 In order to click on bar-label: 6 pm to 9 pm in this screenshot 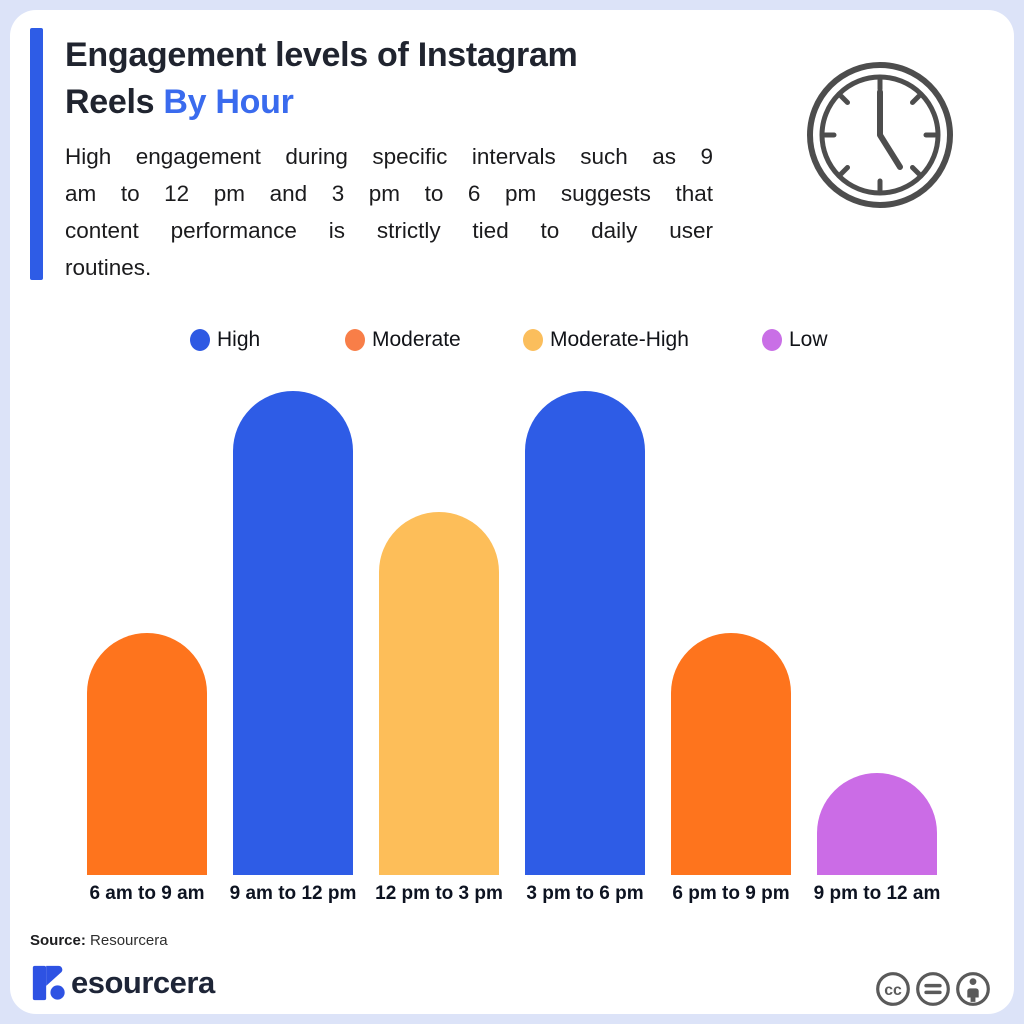, I will do `click(731, 893)`.